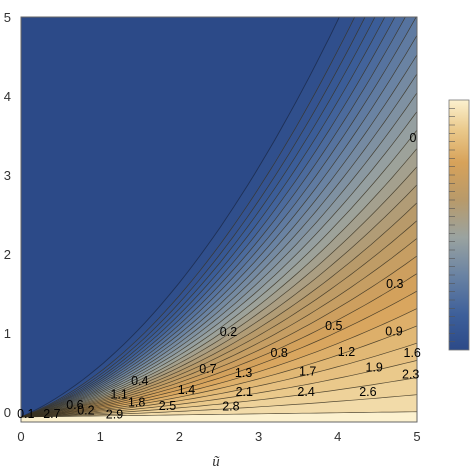 Image resolution: width=474 pixels, height=474 pixels. Describe the element at coordinates (367, 392) in the screenshot. I see `contour-label: 2.6` at that location.